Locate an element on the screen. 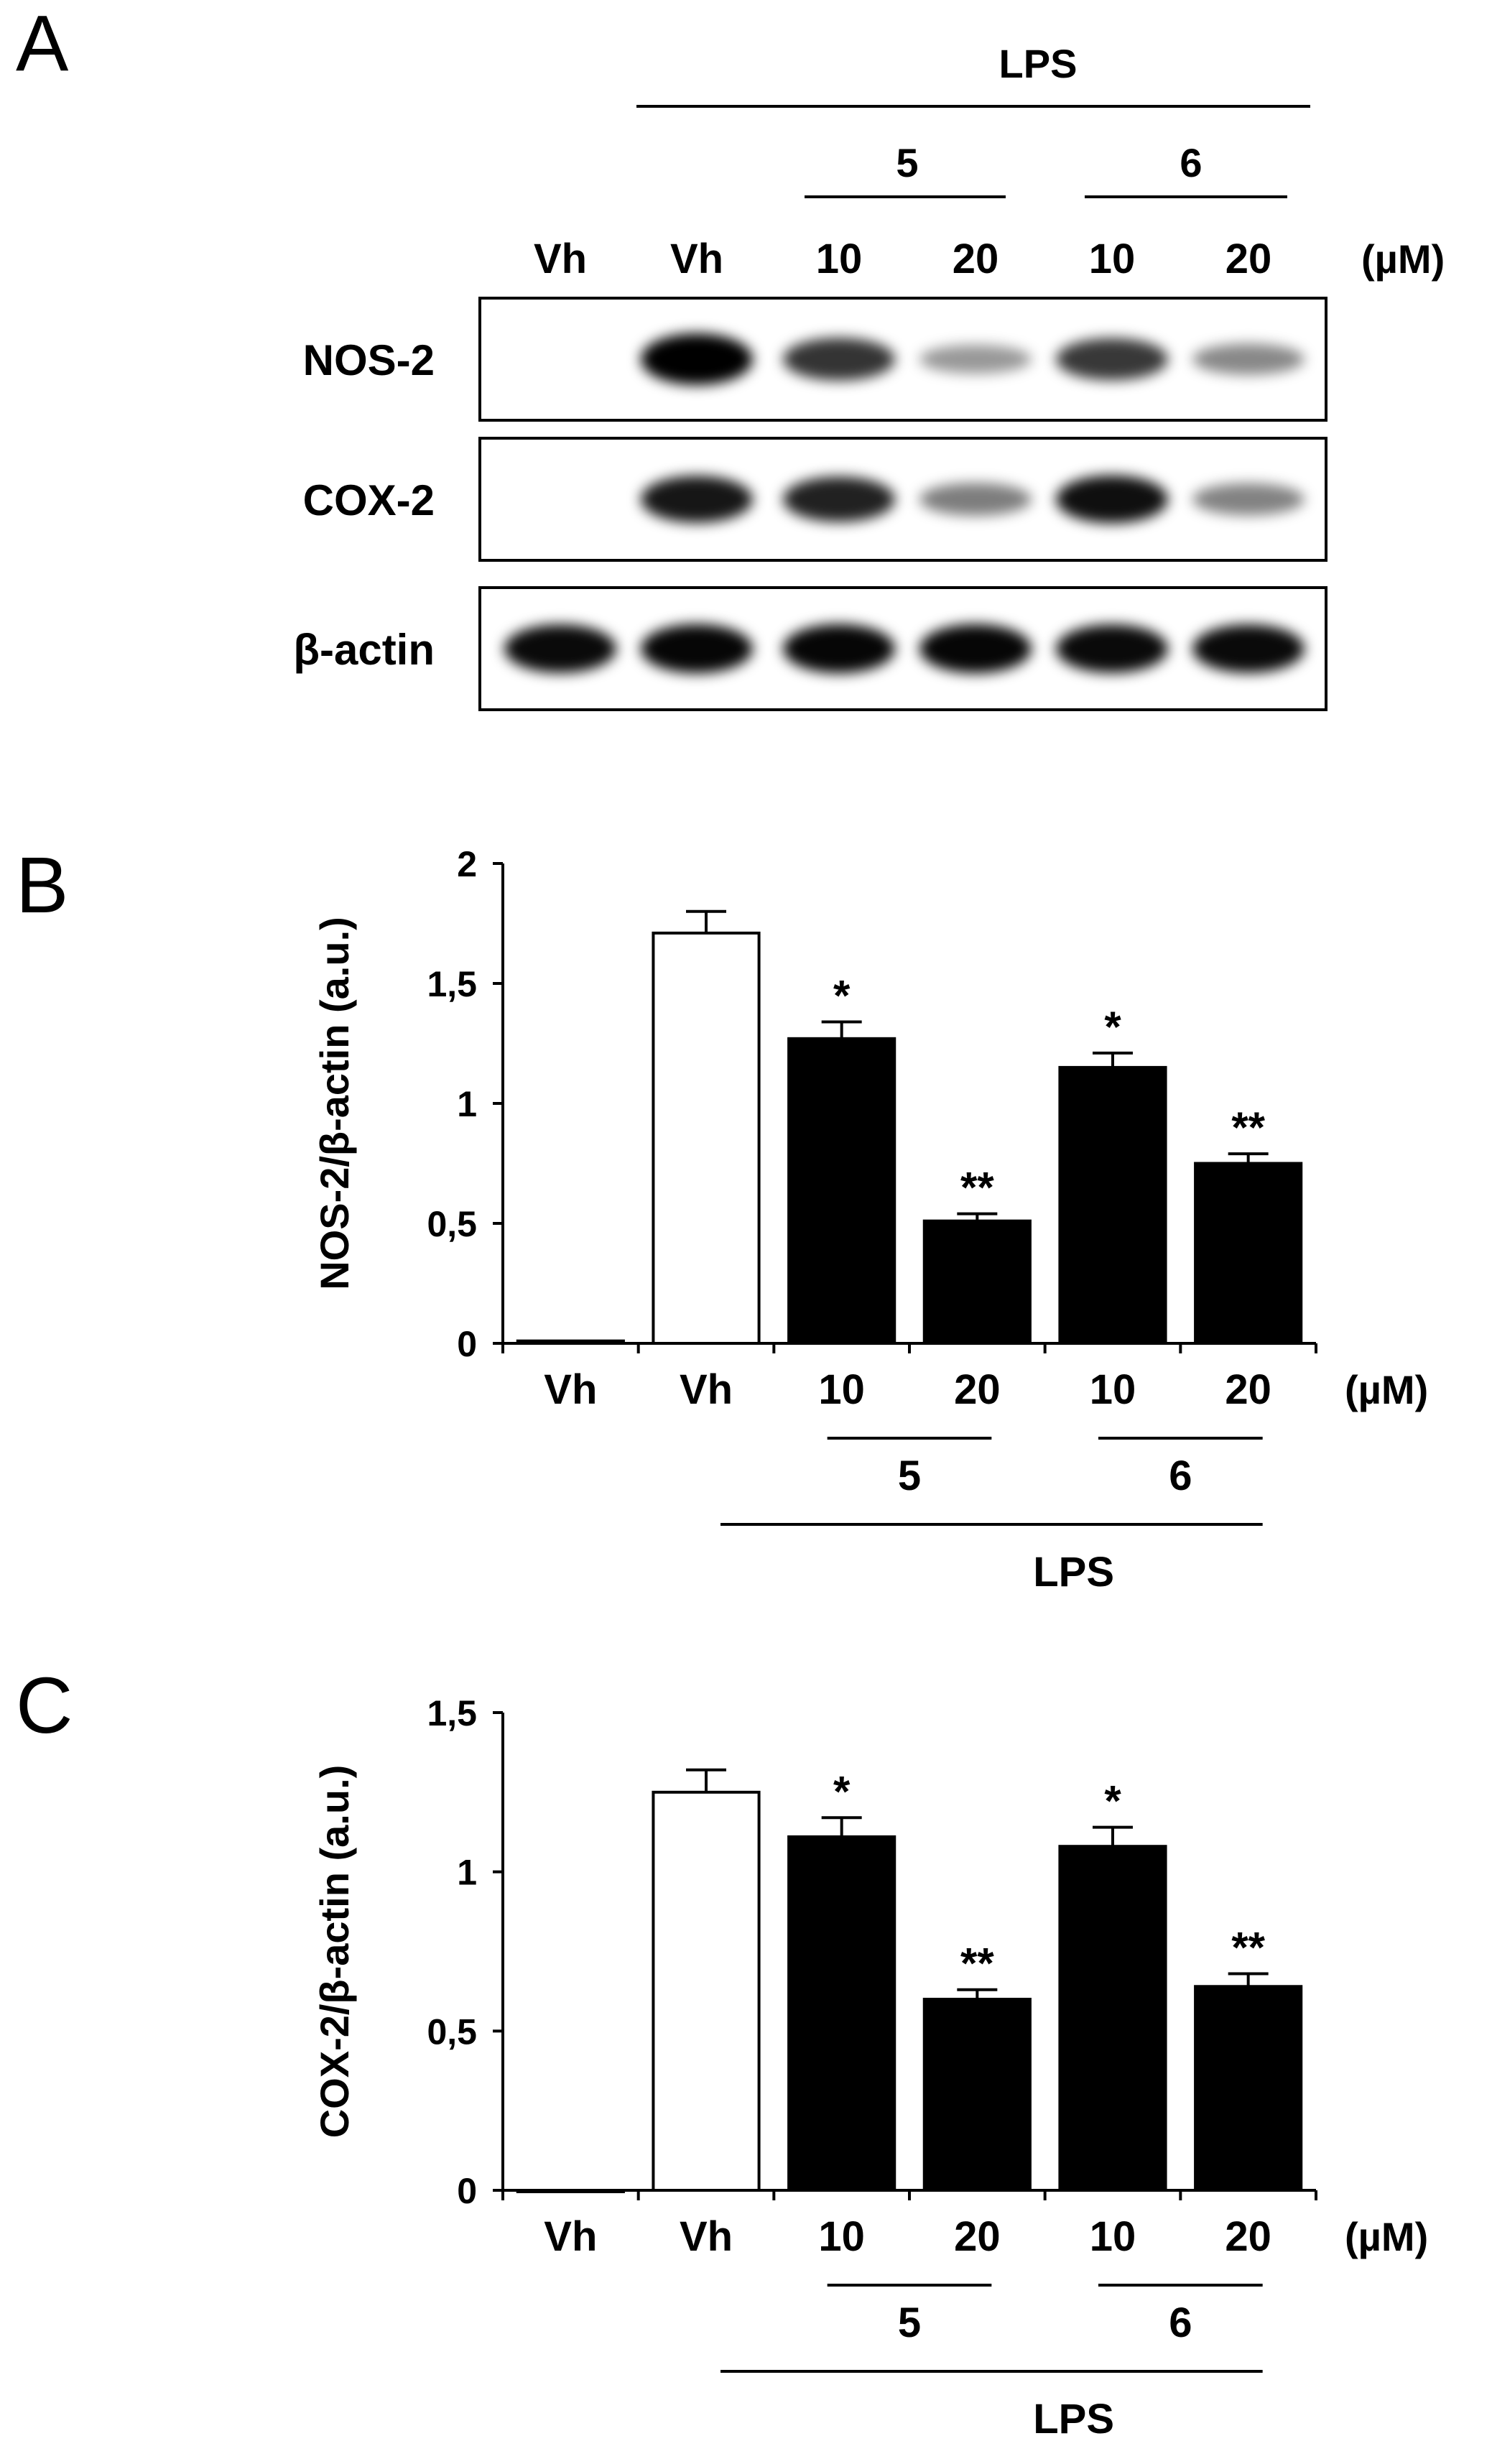 Image resolution: width=1492 pixels, height=2464 pixels. panel-c-letter: C is located at coordinates (44, 1706).